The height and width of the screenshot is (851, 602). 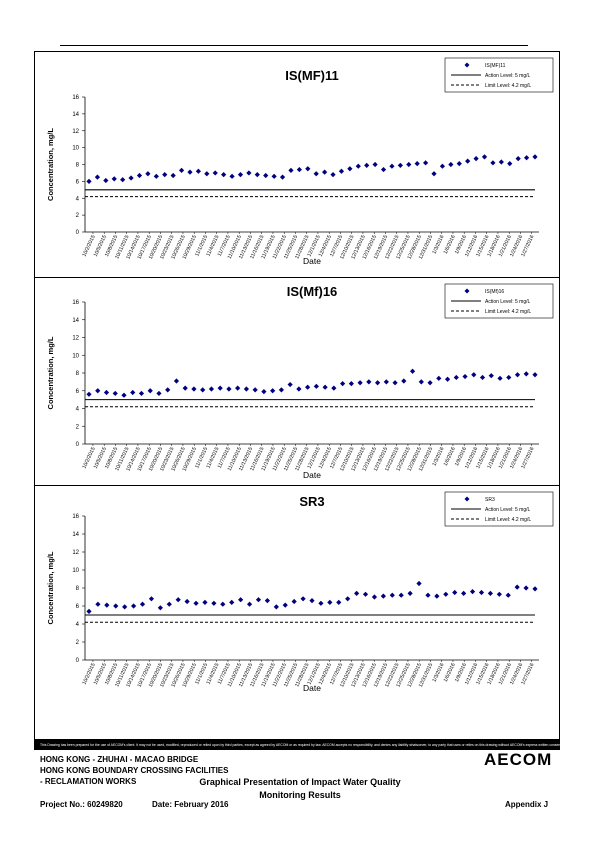 I want to click on chart-title: SR3, so click(x=311, y=501).